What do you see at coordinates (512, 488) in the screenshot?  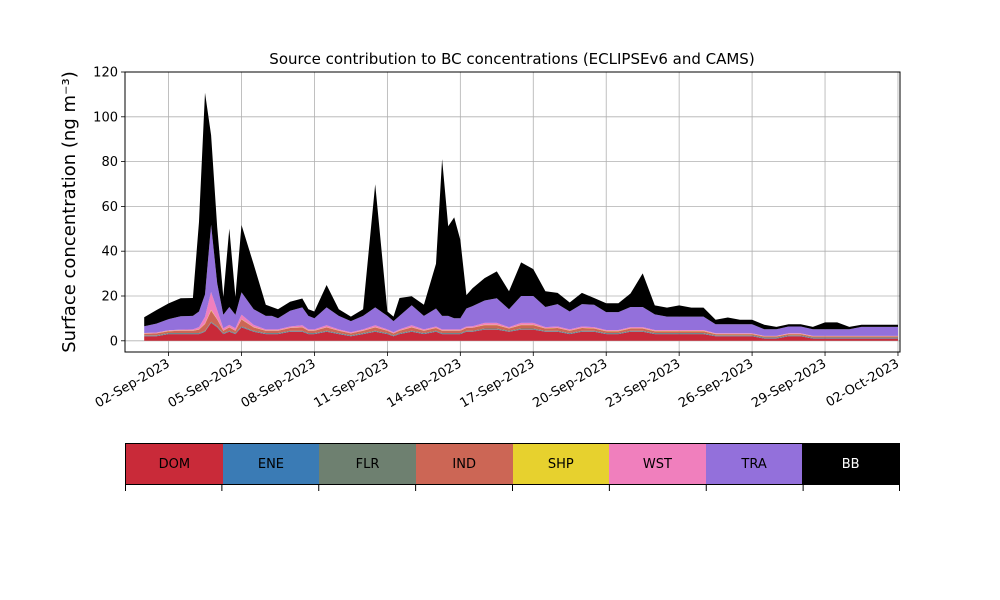 I see `legend-ticks` at bounding box center [512, 488].